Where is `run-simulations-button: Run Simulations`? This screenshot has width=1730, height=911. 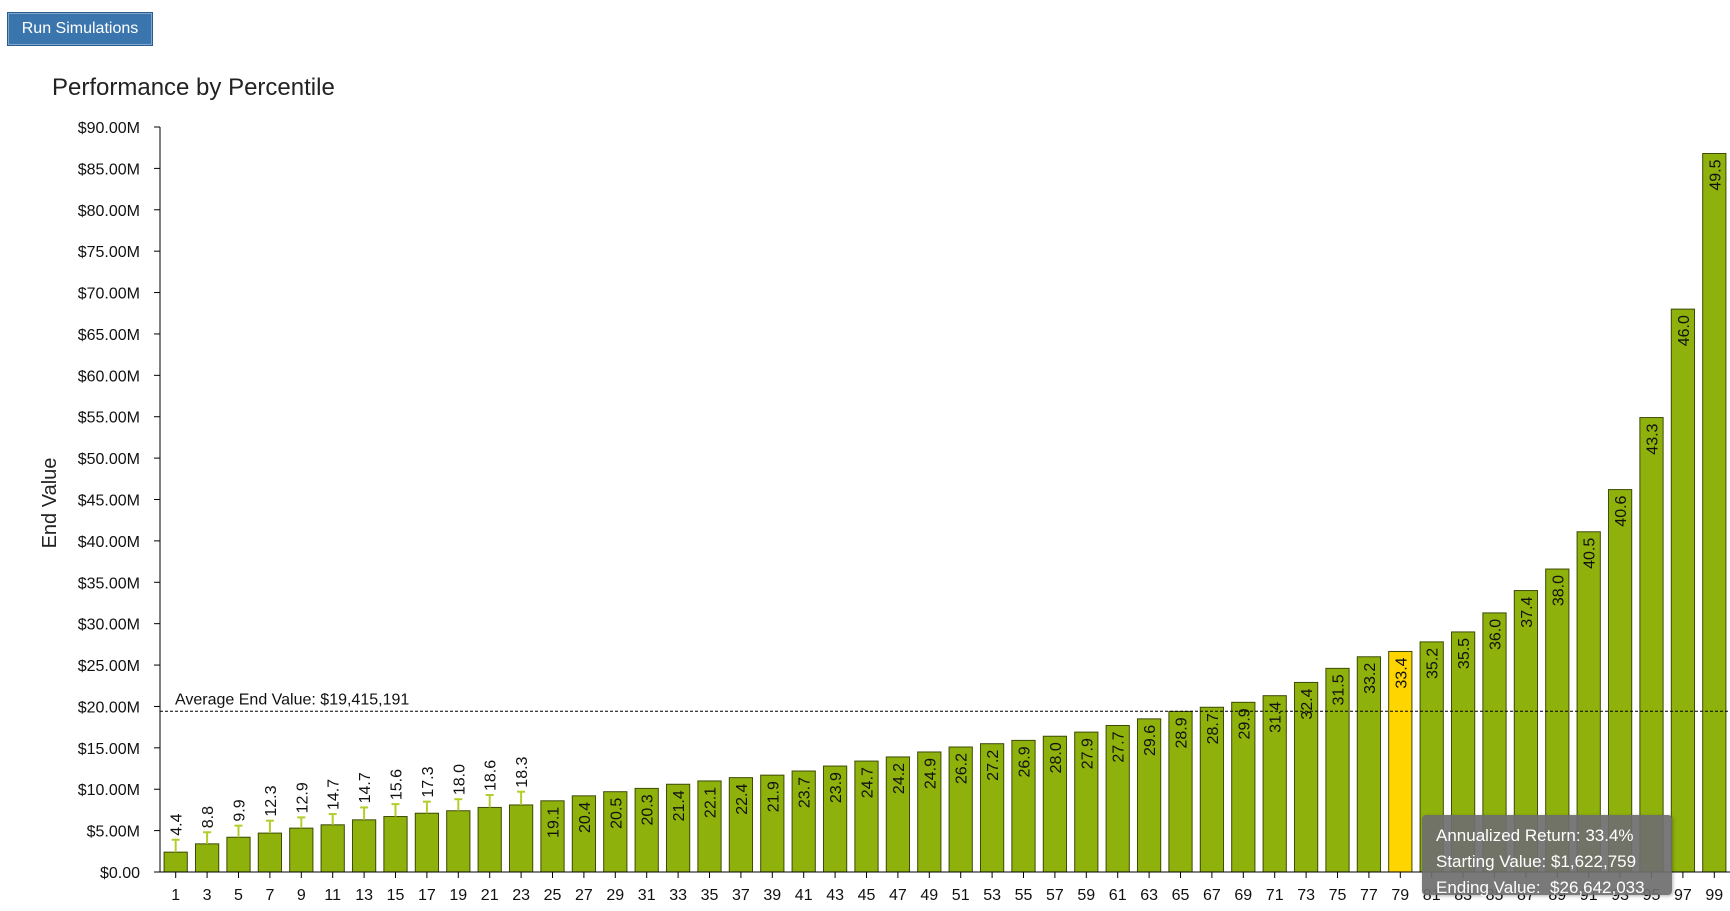 run-simulations-button: Run Simulations is located at coordinates (80, 29).